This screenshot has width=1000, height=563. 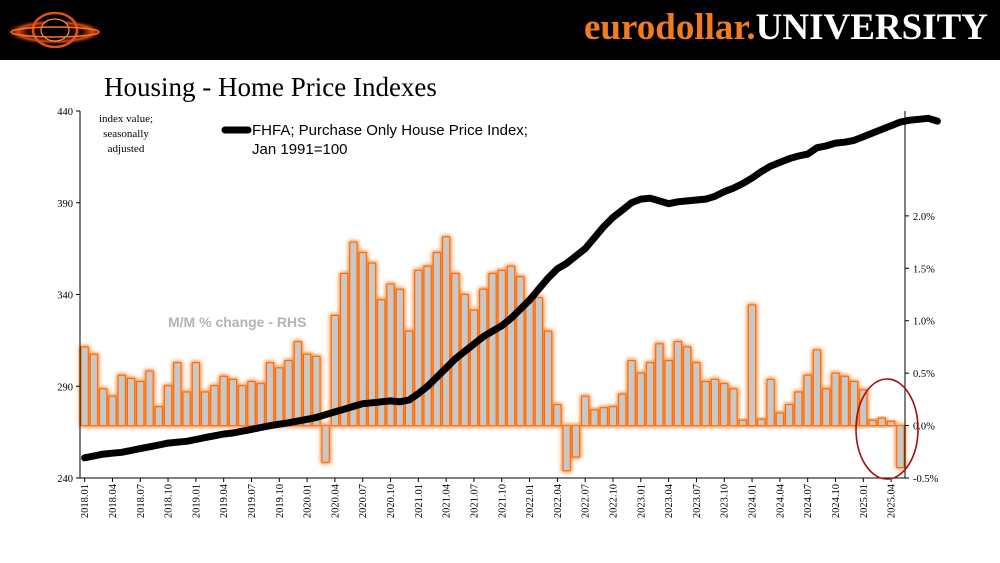 I want to click on left-tick-label: 240, so click(x=65, y=479).